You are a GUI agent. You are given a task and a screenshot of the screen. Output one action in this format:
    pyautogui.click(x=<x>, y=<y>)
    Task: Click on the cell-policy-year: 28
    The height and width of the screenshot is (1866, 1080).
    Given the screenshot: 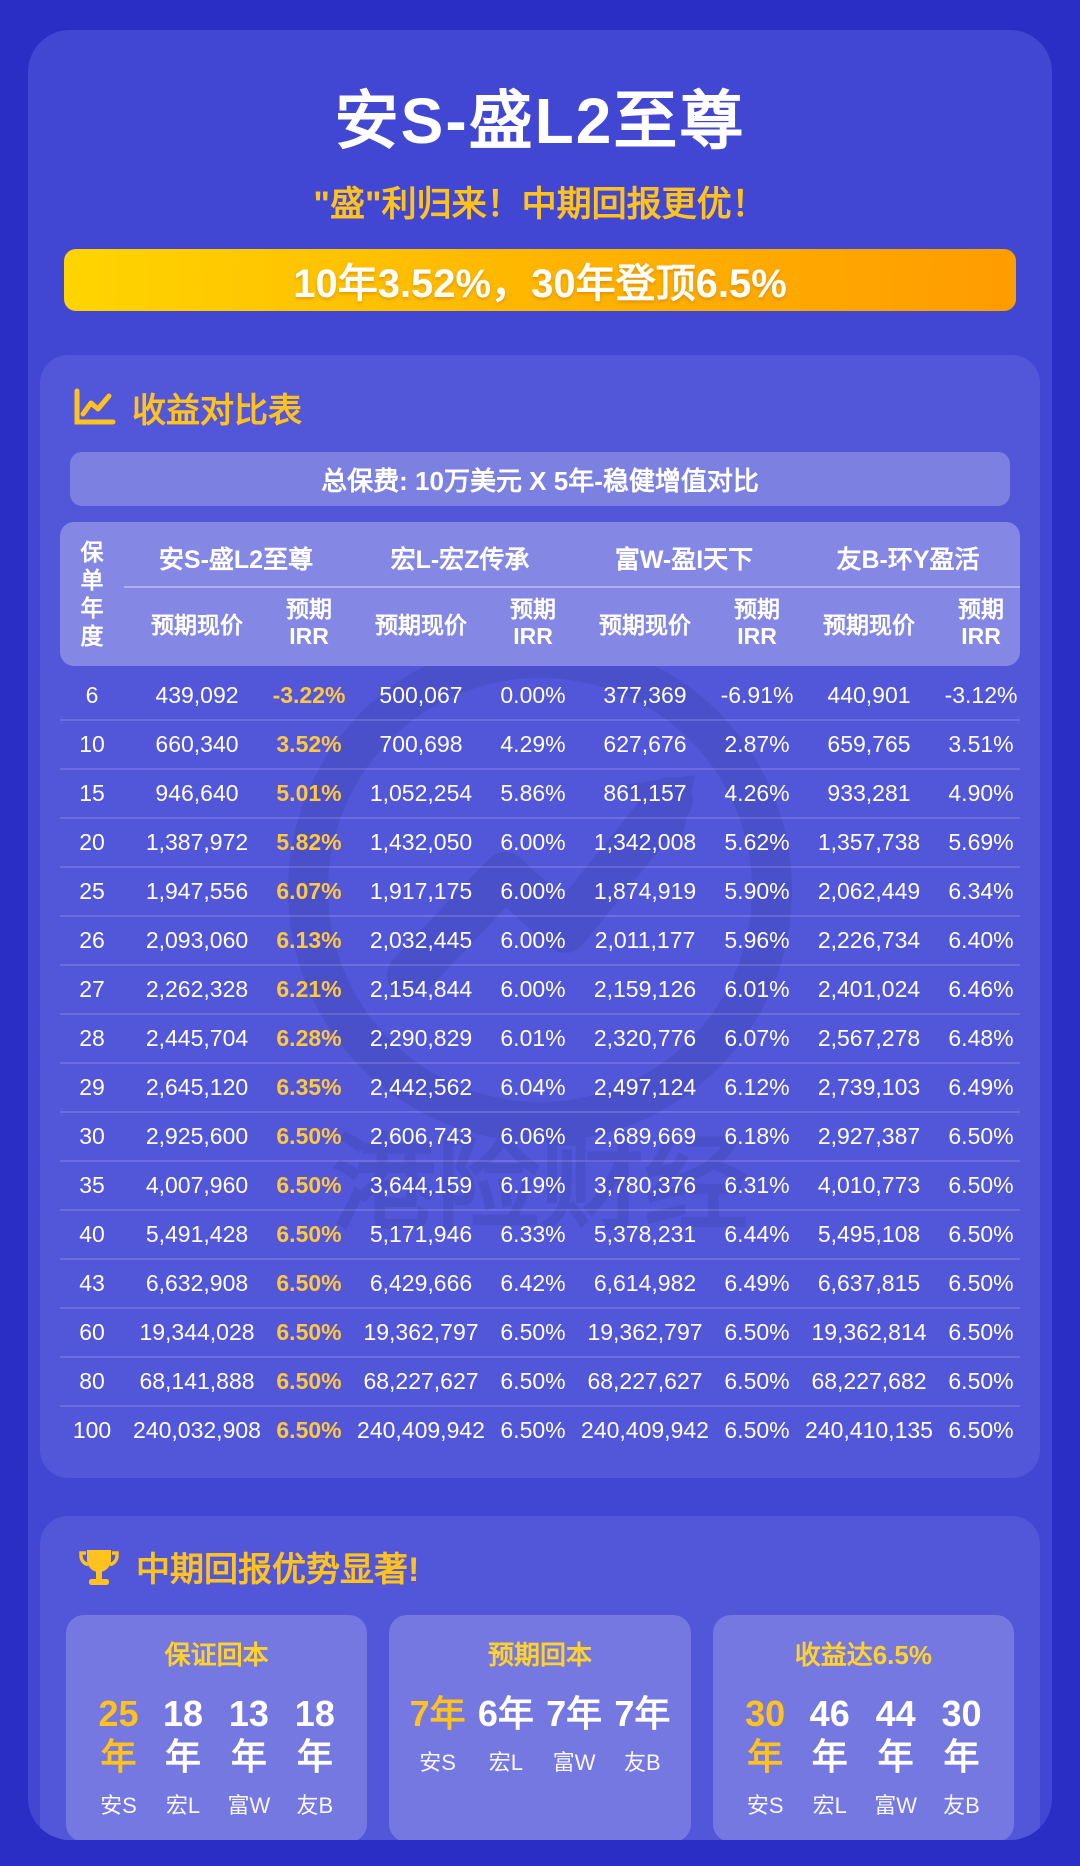 What is the action you would take?
    pyautogui.click(x=92, y=1038)
    